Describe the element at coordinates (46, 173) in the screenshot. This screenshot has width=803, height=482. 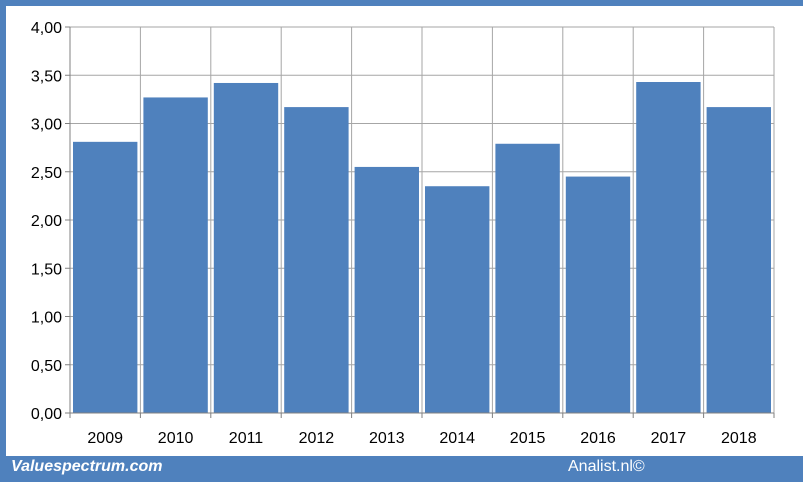
I see `y-tick-label: 2,50` at that location.